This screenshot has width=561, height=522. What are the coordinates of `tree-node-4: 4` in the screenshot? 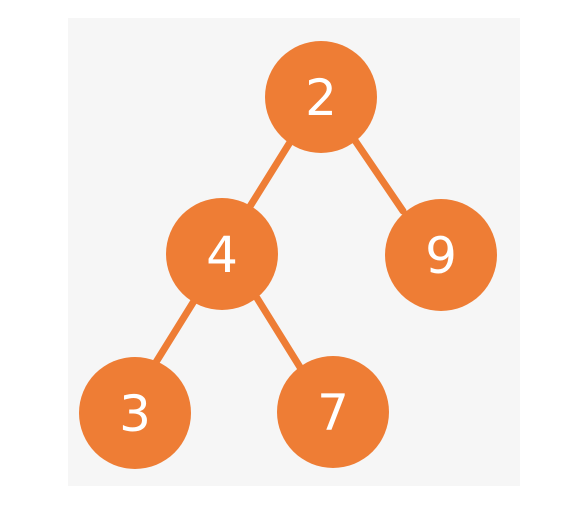 It's located at (222, 254).